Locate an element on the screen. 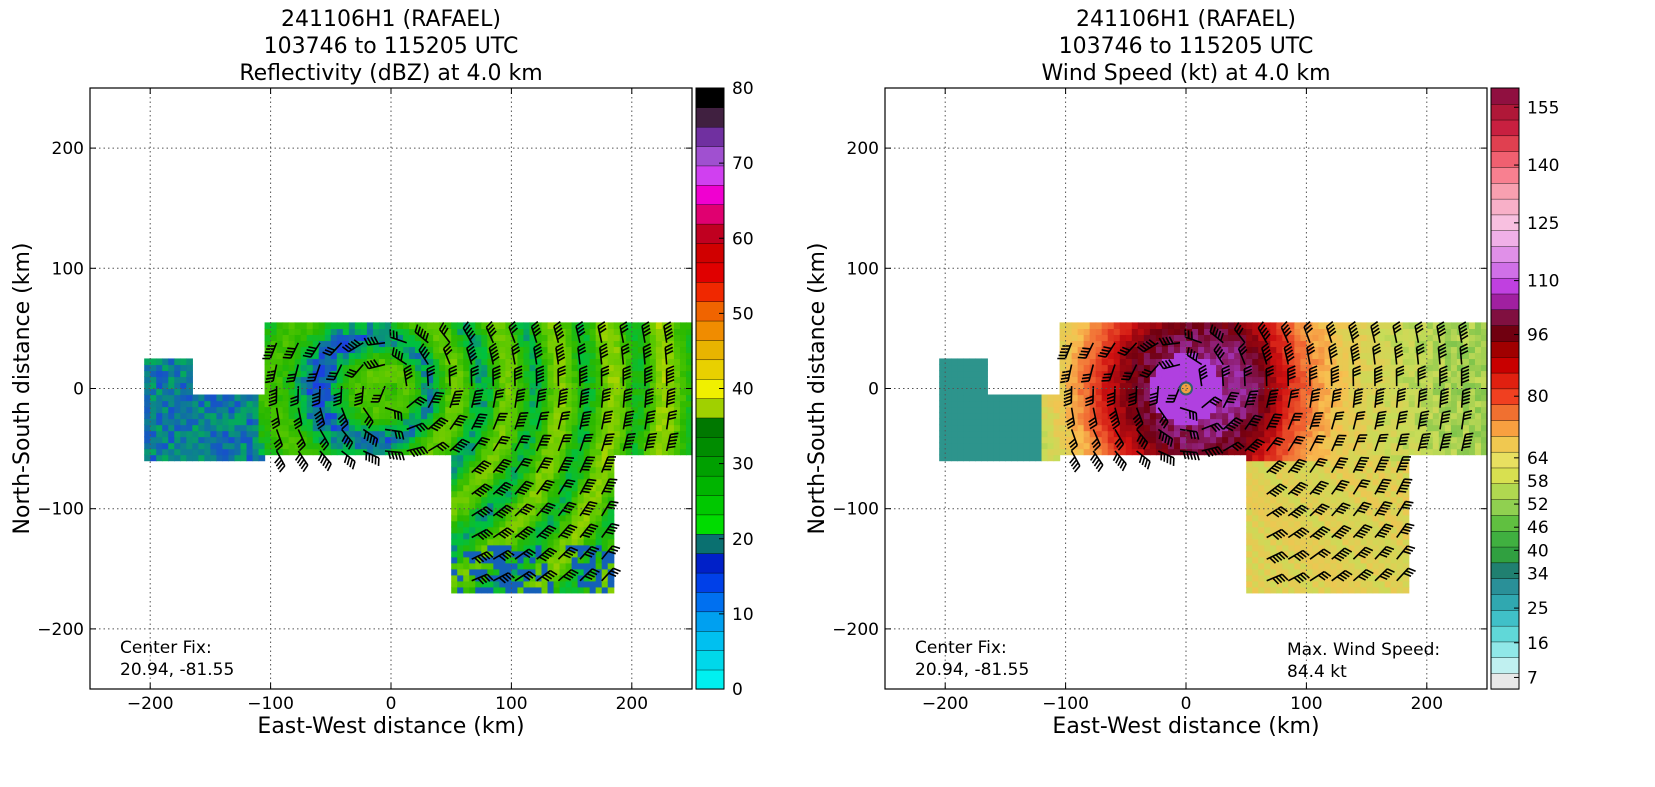 The image size is (1655, 787). colorbar-tick-label: 10 is located at coordinates (743, 615).